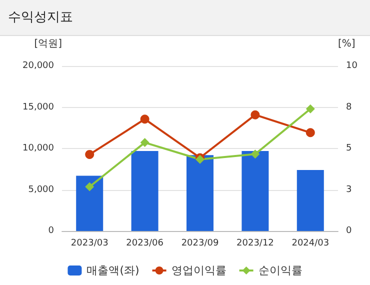 This screenshot has height=285, width=370. What do you see at coordinates (280, 270) in the screenshot?
I see `legend-label: 순이익률` at bounding box center [280, 270].